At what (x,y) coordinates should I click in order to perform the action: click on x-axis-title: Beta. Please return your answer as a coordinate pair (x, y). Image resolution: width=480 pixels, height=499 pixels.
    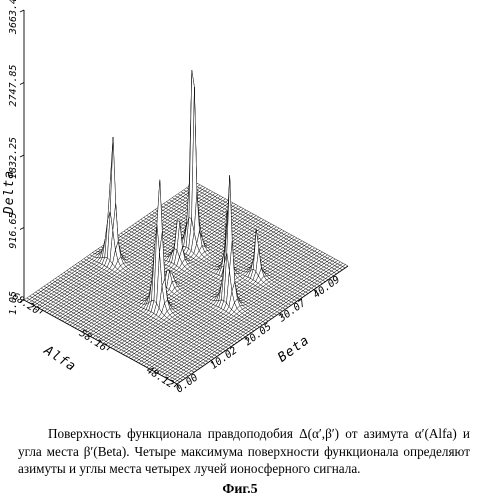
    Looking at the image, I should click on (293, 349).